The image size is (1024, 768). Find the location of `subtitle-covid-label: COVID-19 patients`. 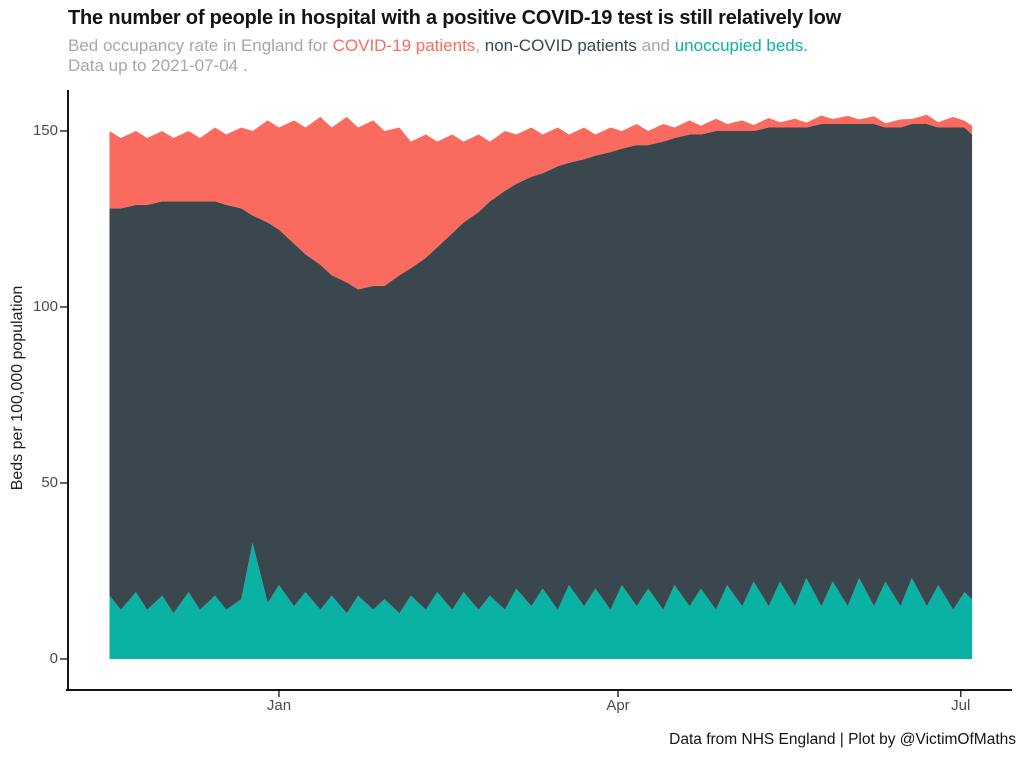

subtitle-covid-label: COVID-19 patients is located at coordinates (404, 45).